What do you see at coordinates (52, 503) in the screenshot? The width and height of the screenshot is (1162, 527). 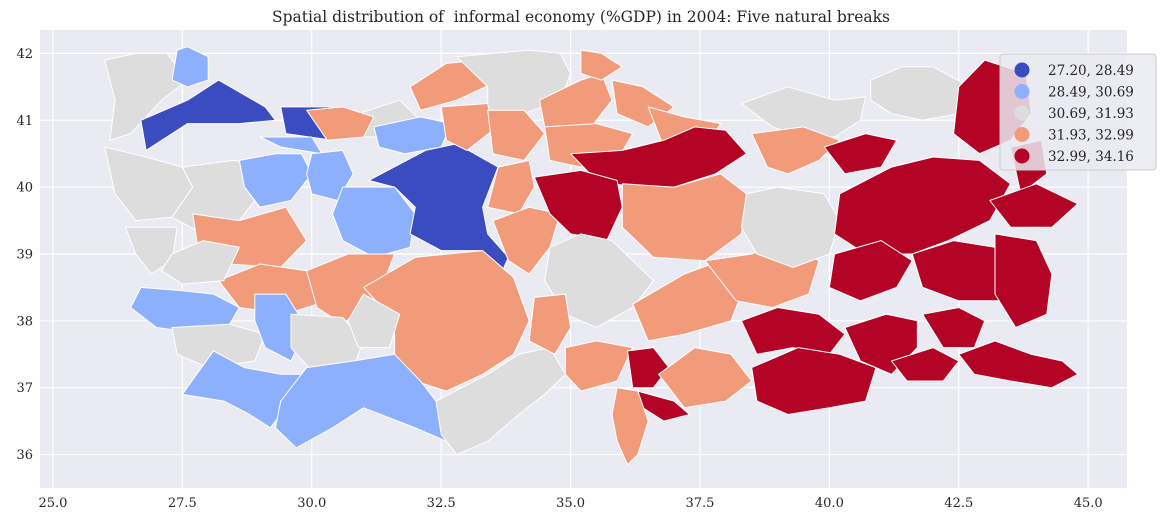 I see `x-tick-label: 25.0` at bounding box center [52, 503].